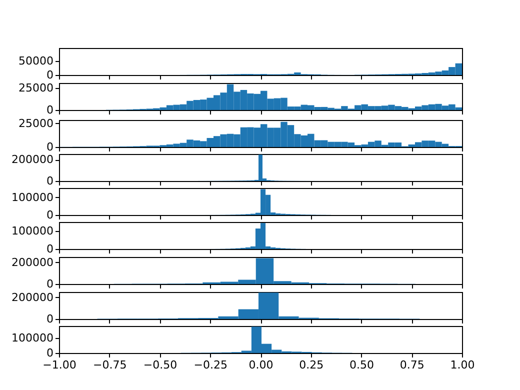 This screenshot has height=390, width=520. I want to click on x-tick-label: 1.00, so click(462, 365).